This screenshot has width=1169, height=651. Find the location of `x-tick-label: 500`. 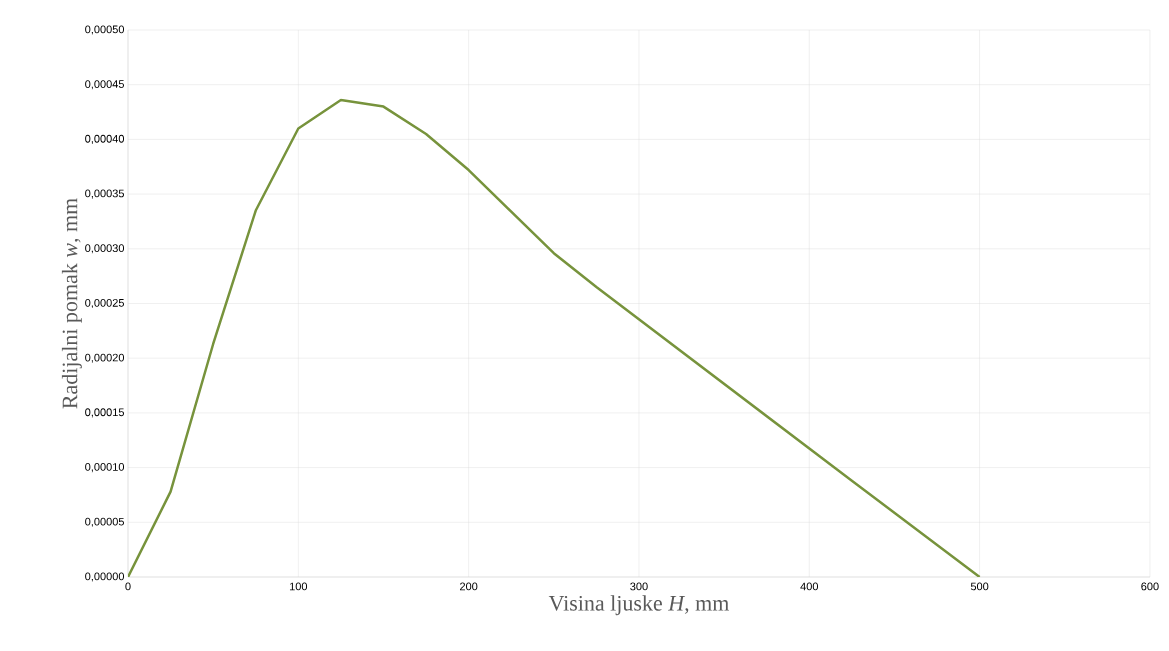

x-tick-label: 500 is located at coordinates (979, 586).